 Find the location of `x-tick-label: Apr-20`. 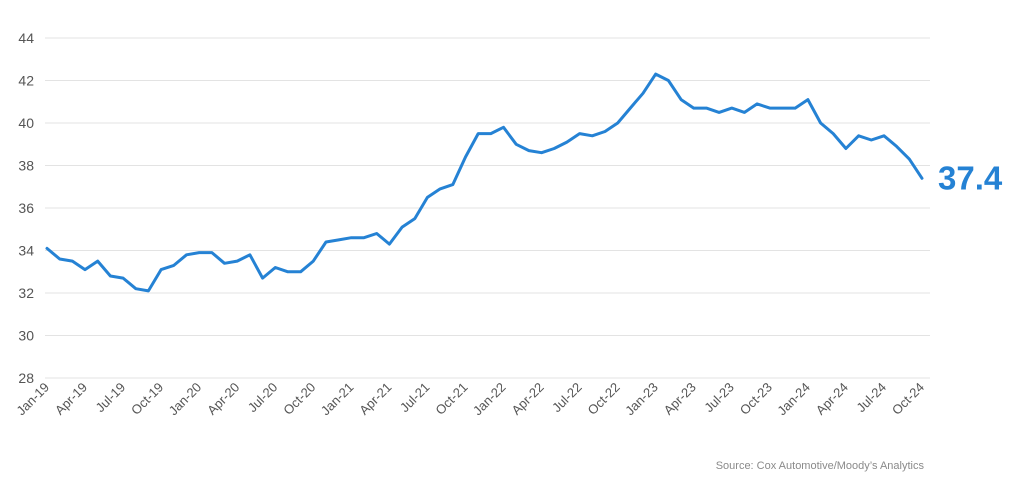

x-tick-label: Apr-20 is located at coordinates (223, 399).